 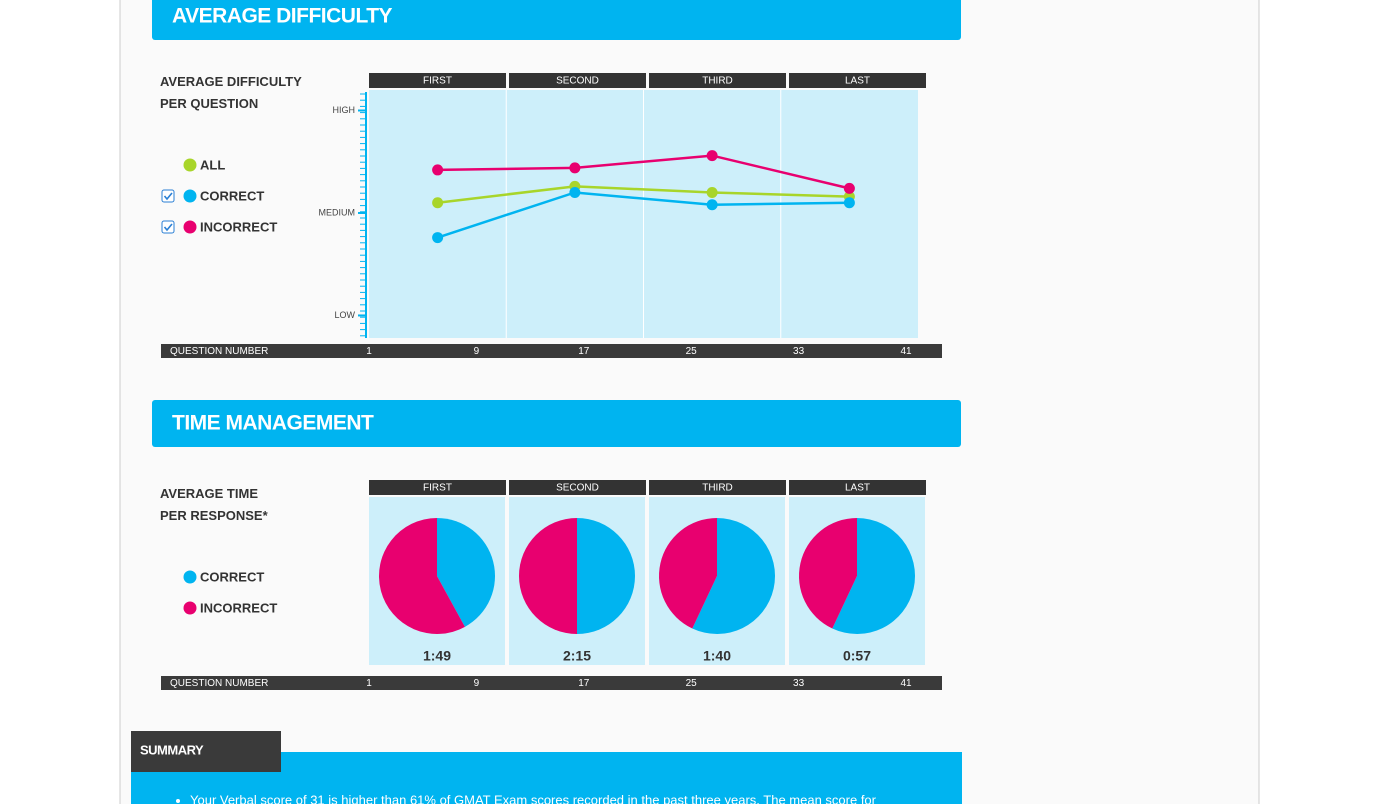 I want to click on y-tick-label: MEDIUM, so click(x=337, y=212).